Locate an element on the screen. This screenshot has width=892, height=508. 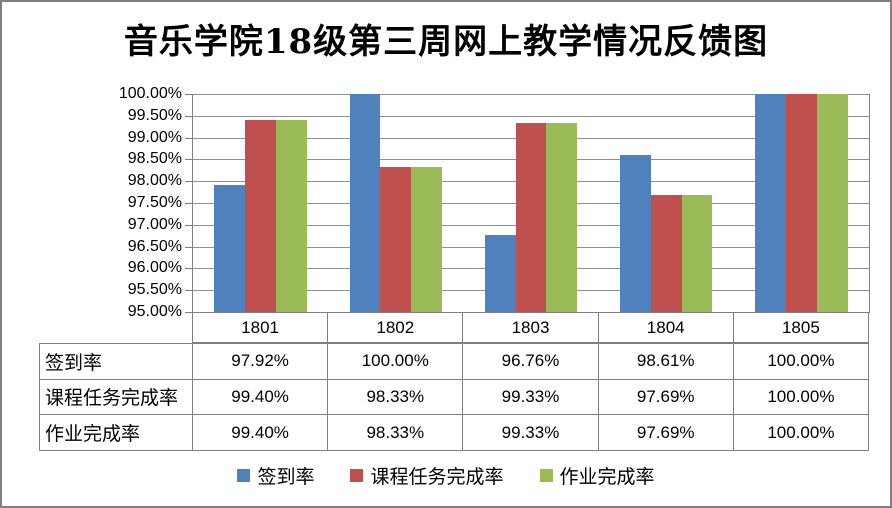
category-axis-row: 1801 1802 1803 1804 1805 is located at coordinates (530, 327).